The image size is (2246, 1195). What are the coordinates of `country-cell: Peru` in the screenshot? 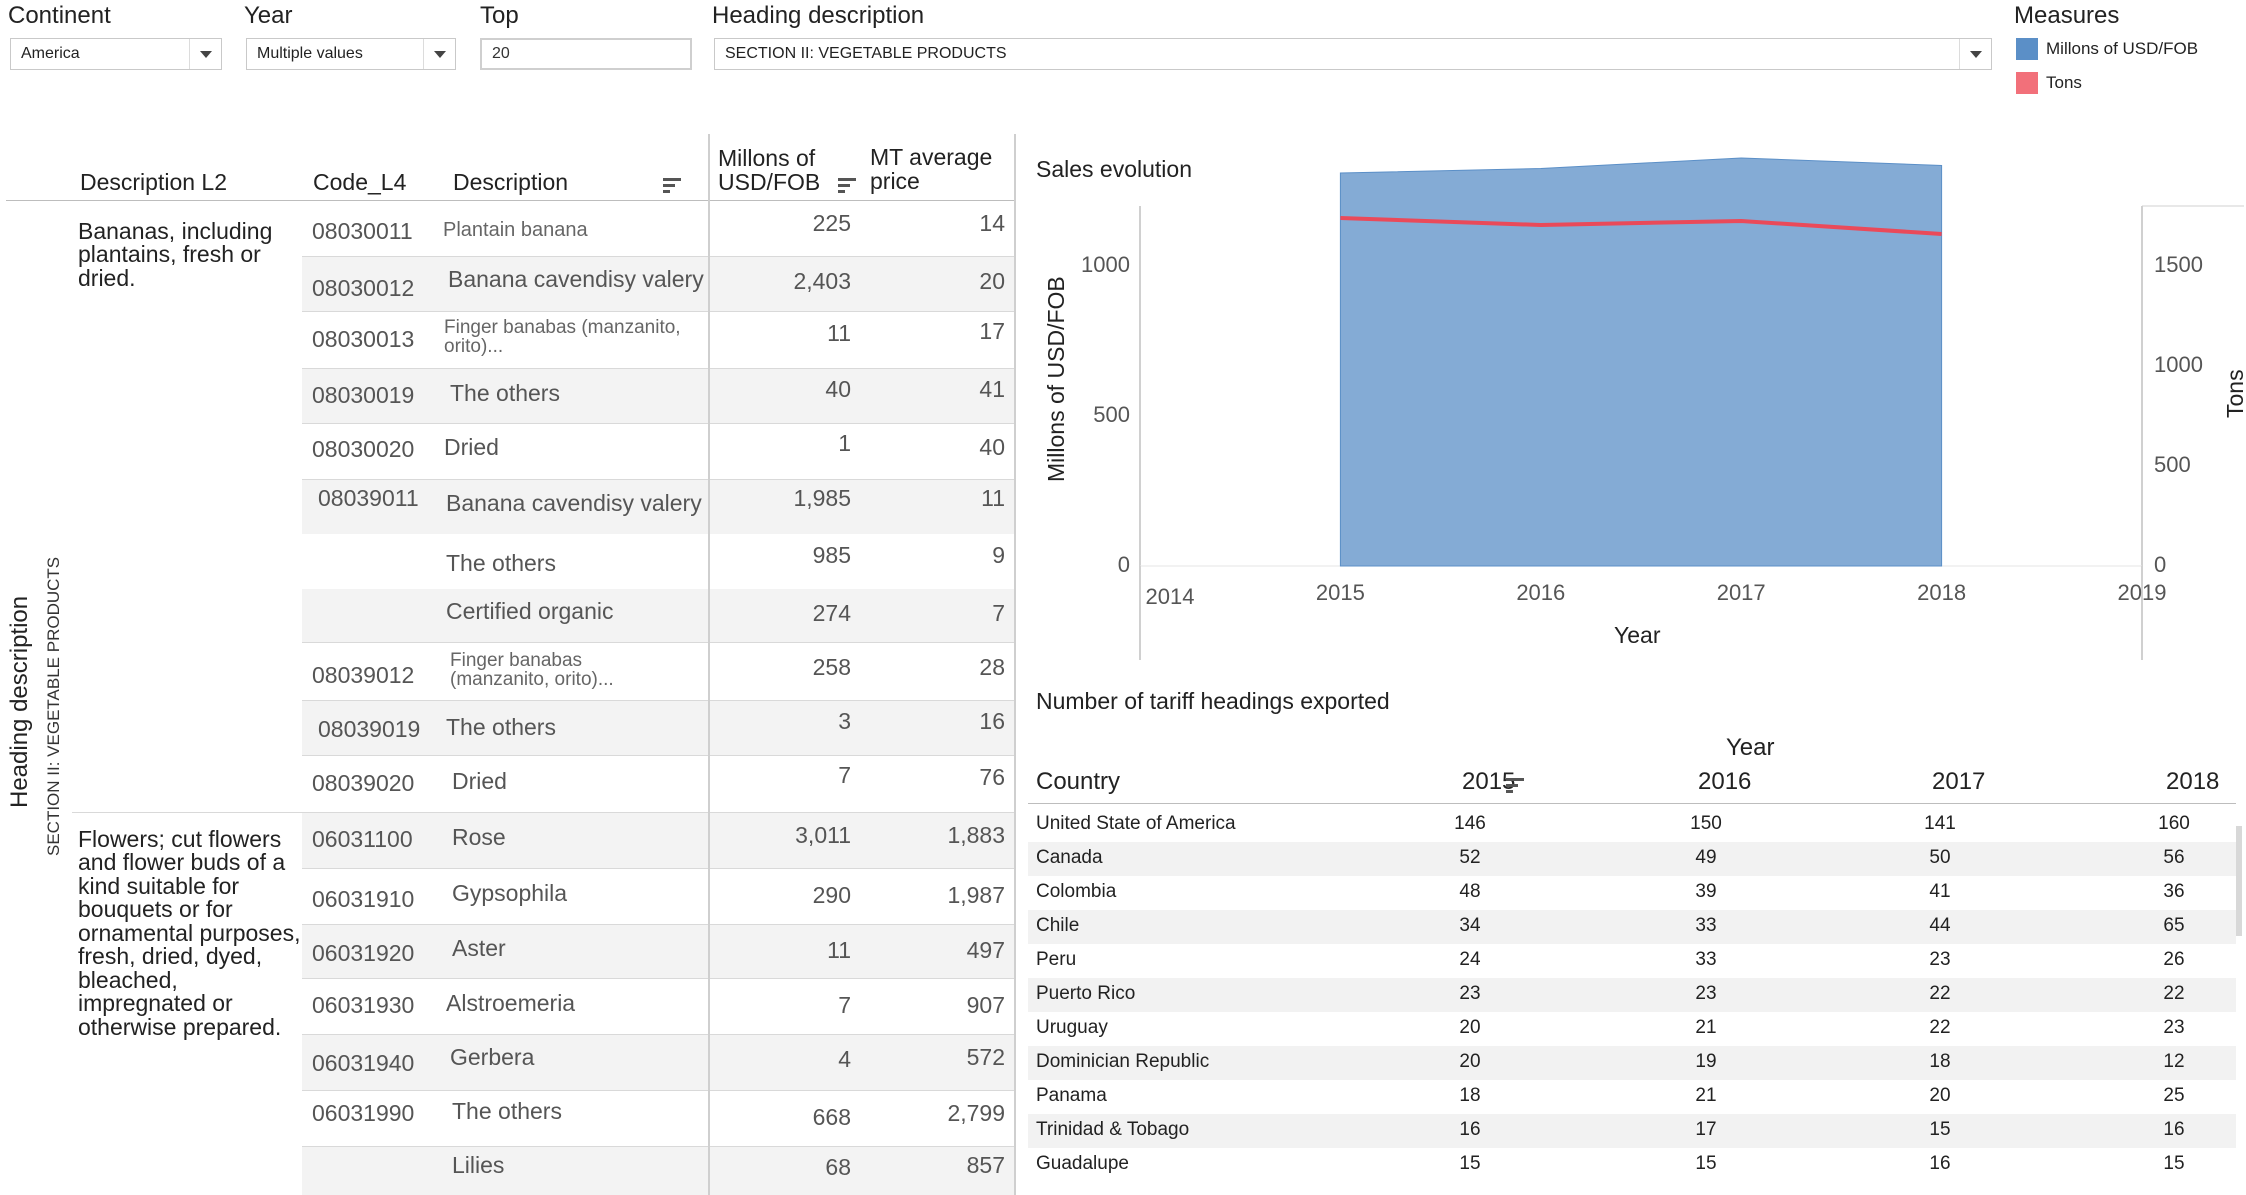 It's located at (1056, 959).